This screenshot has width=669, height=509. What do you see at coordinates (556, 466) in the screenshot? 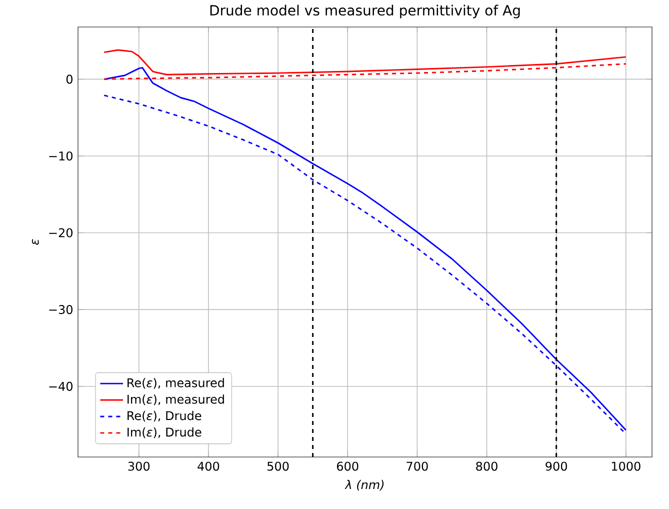
I see `x-tick-label: 900` at bounding box center [556, 466].